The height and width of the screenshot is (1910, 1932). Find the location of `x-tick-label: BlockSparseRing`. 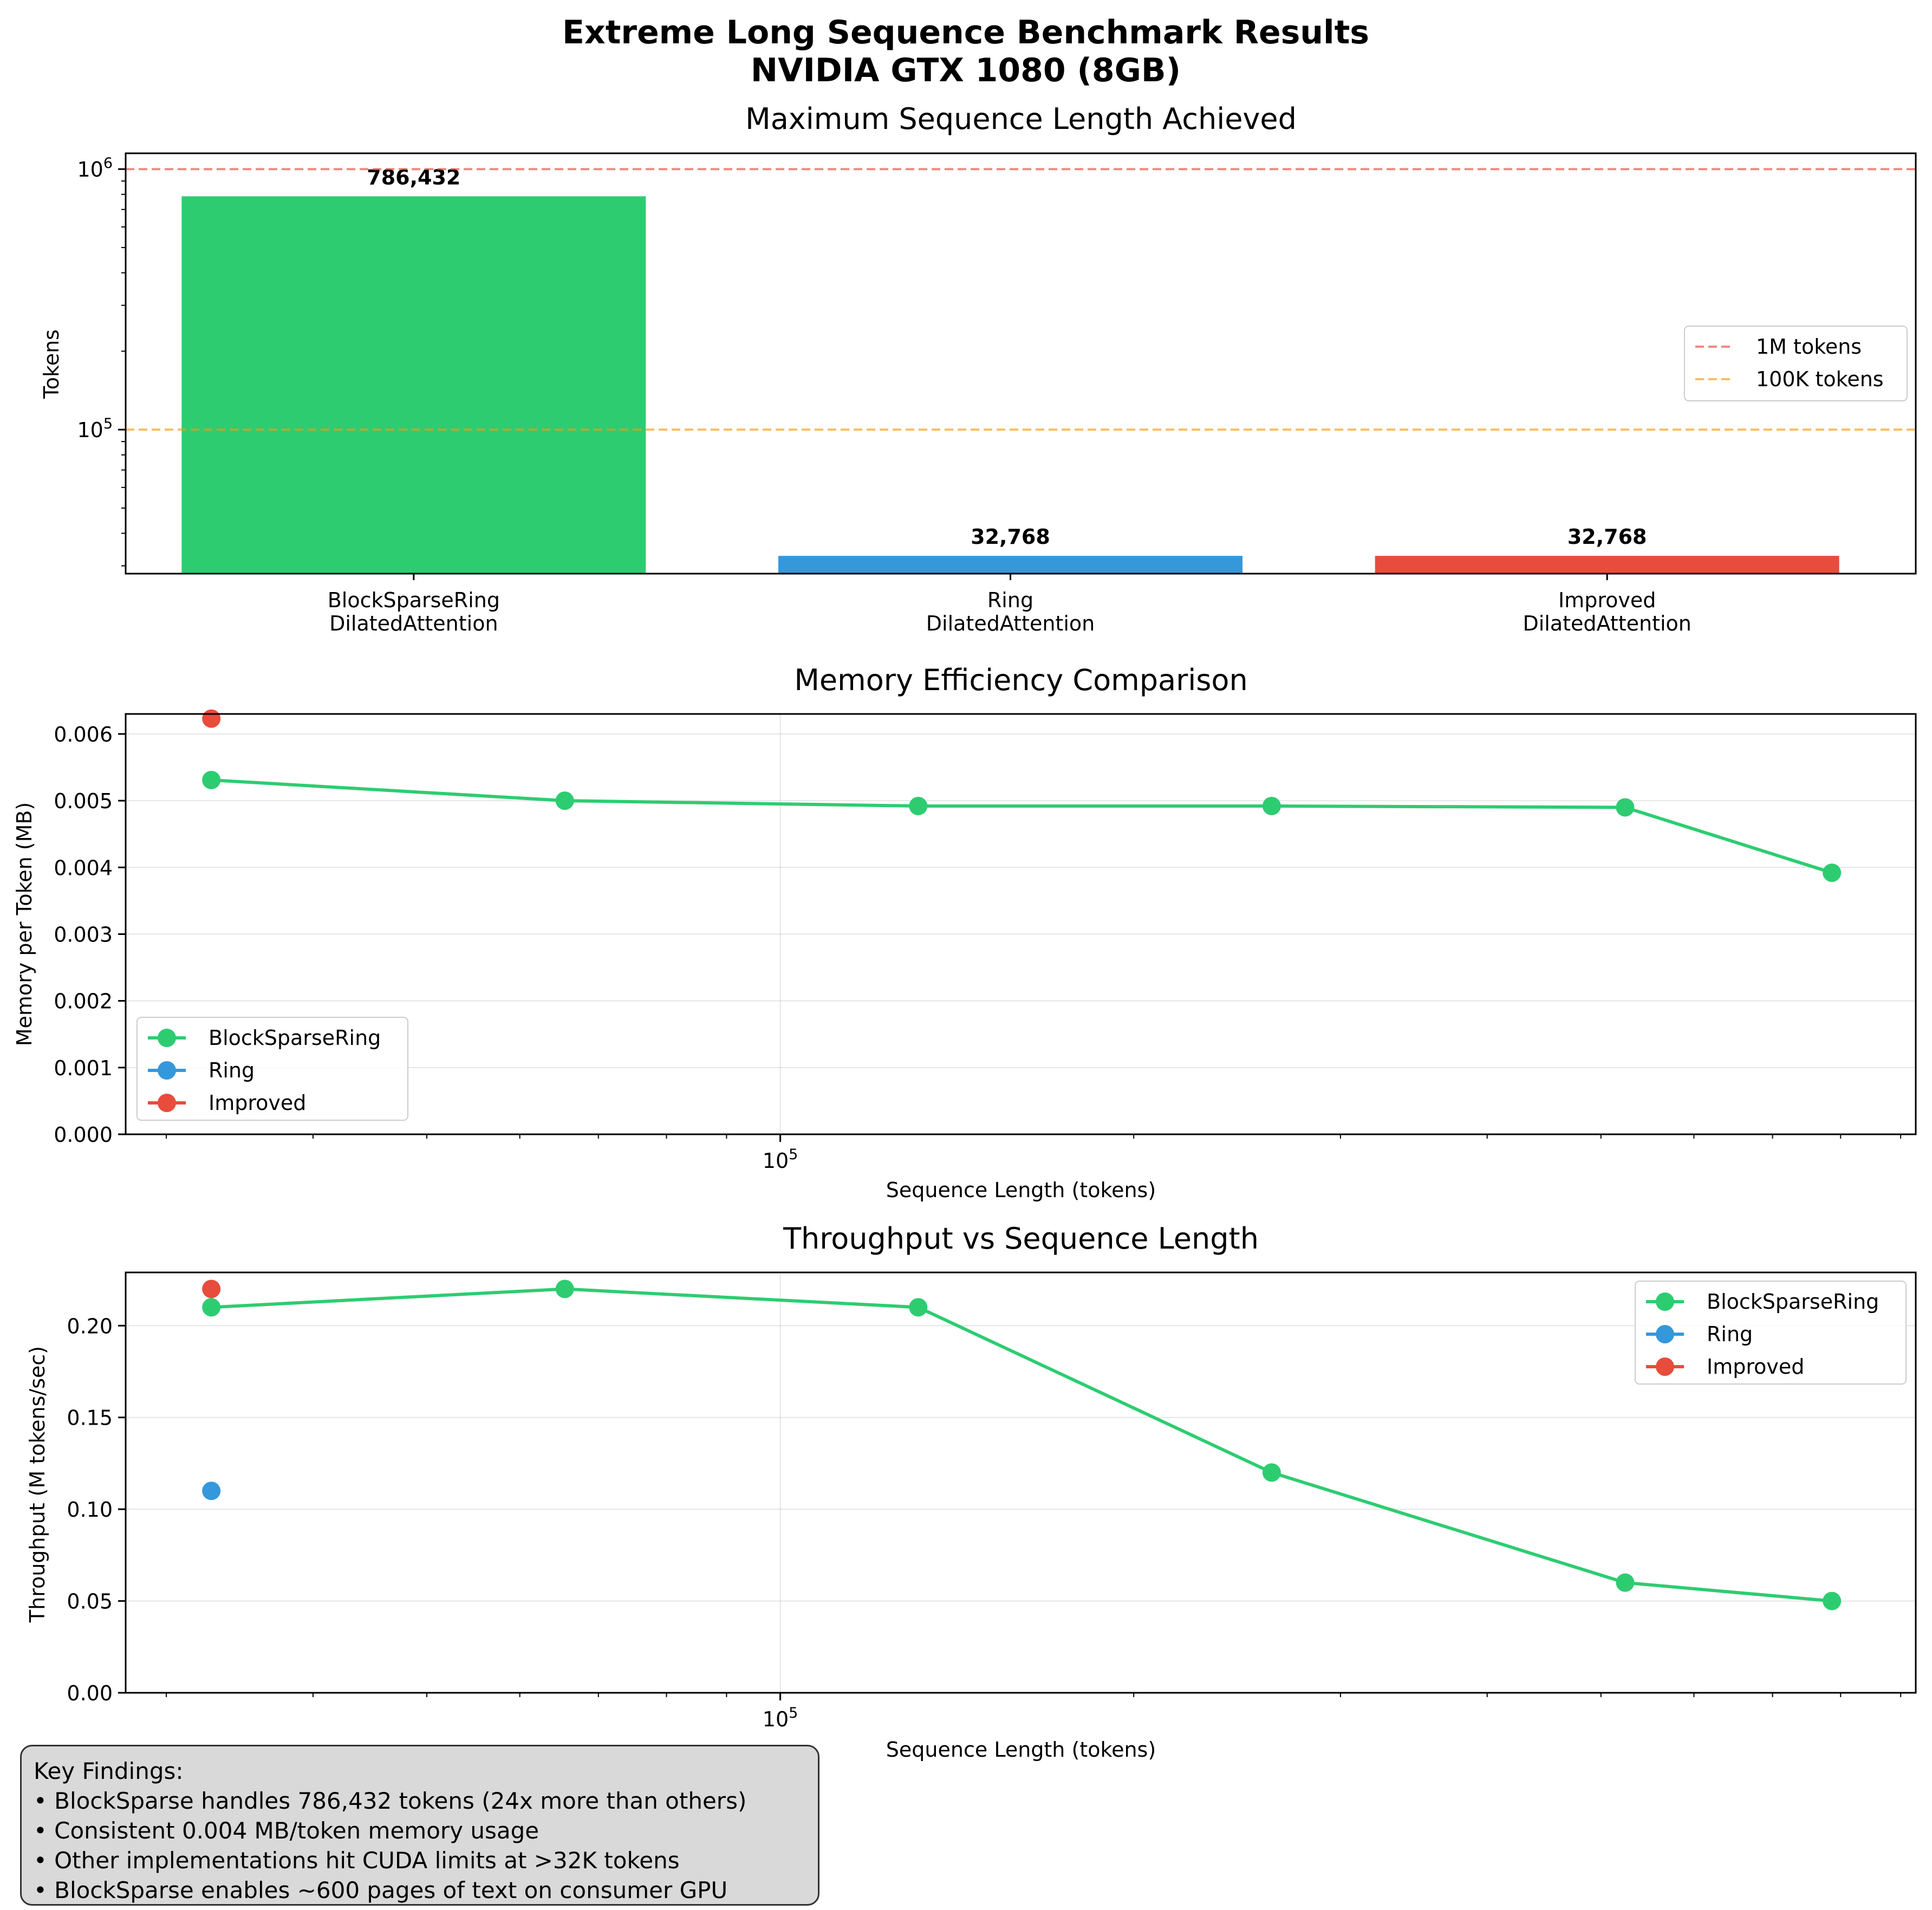

x-tick-label: BlockSparseRing is located at coordinates (414, 600).